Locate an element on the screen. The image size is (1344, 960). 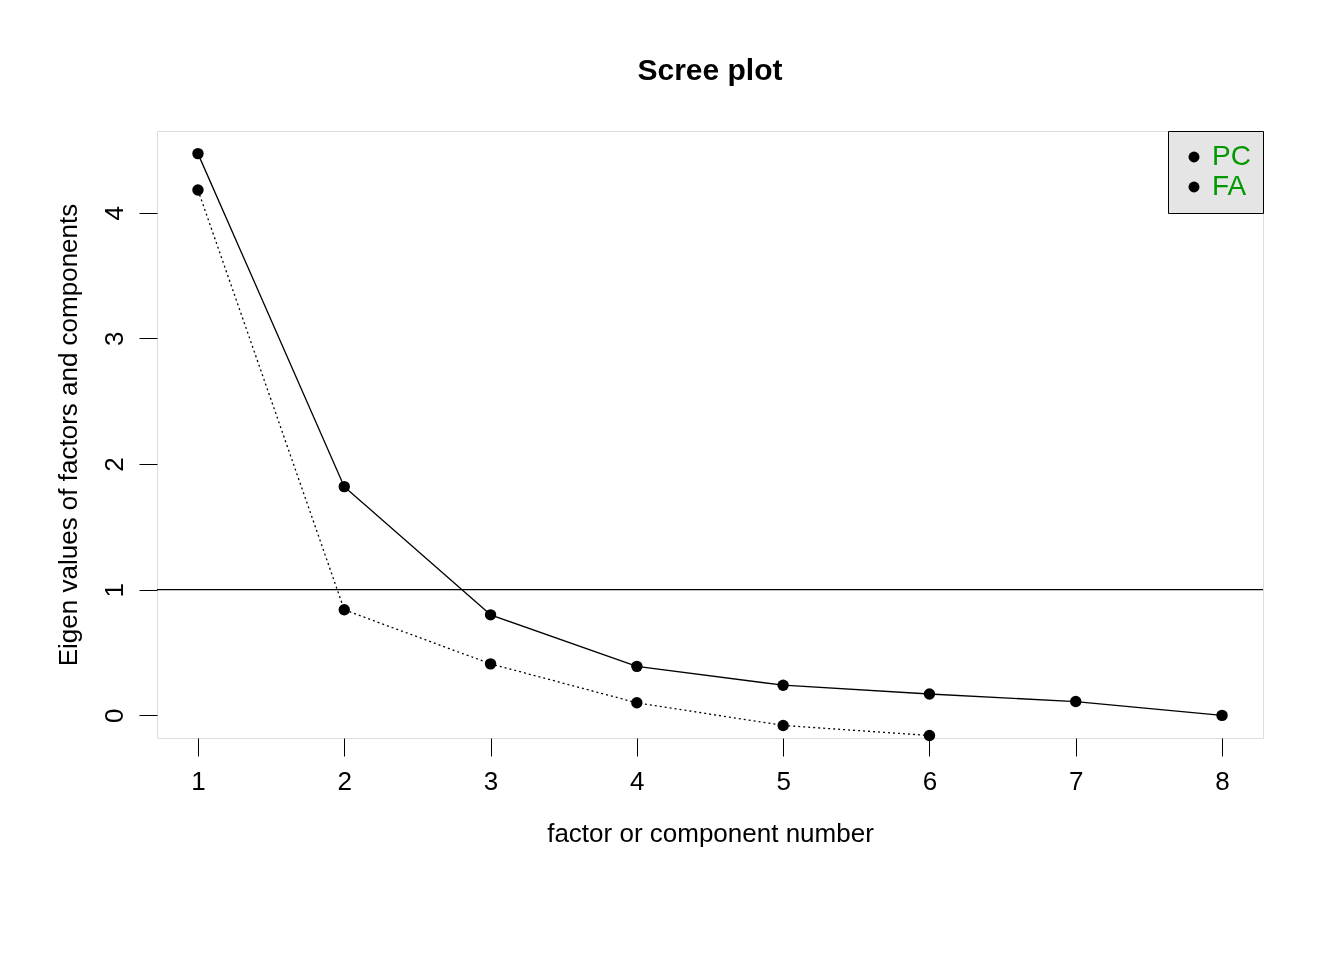
x-tick-label: 8 is located at coordinates (1222, 780).